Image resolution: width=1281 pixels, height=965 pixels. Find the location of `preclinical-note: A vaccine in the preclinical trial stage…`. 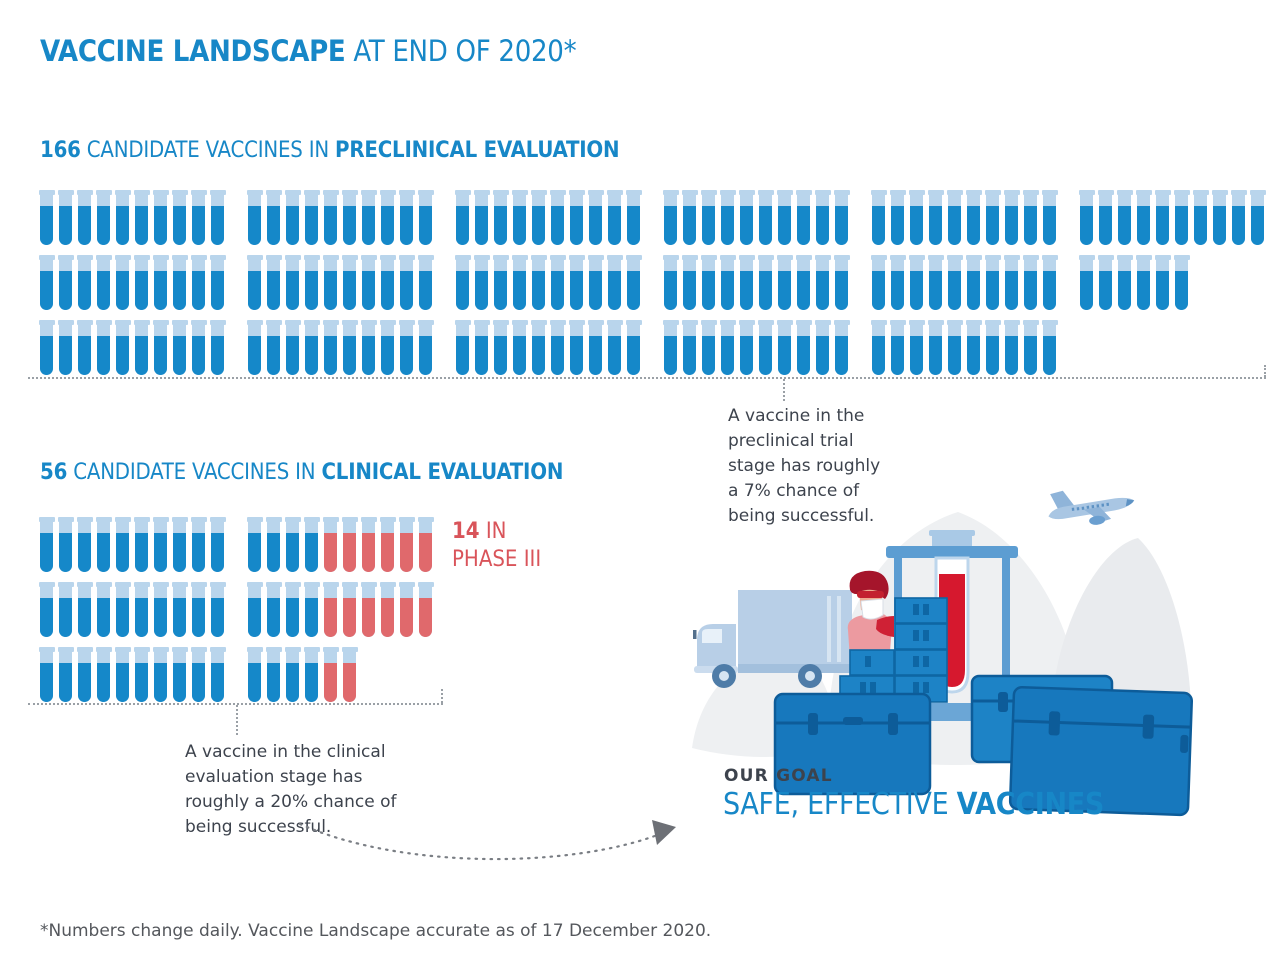

preclinical-note: A vaccine in the preclinical trial stage… is located at coordinates (804, 466).